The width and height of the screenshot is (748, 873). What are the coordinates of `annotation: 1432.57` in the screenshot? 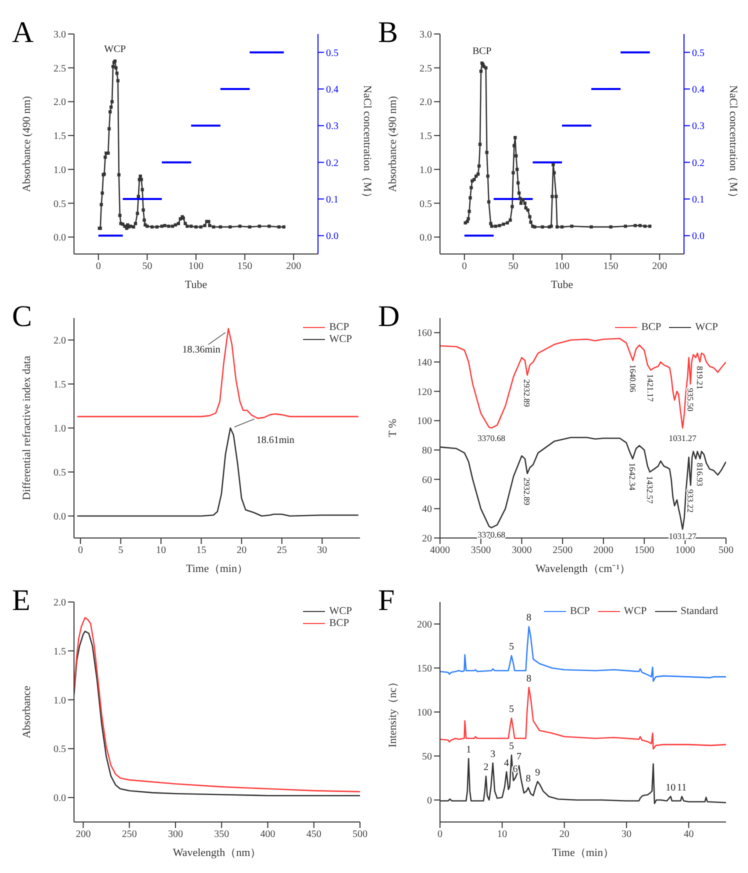 It's located at (649, 490).